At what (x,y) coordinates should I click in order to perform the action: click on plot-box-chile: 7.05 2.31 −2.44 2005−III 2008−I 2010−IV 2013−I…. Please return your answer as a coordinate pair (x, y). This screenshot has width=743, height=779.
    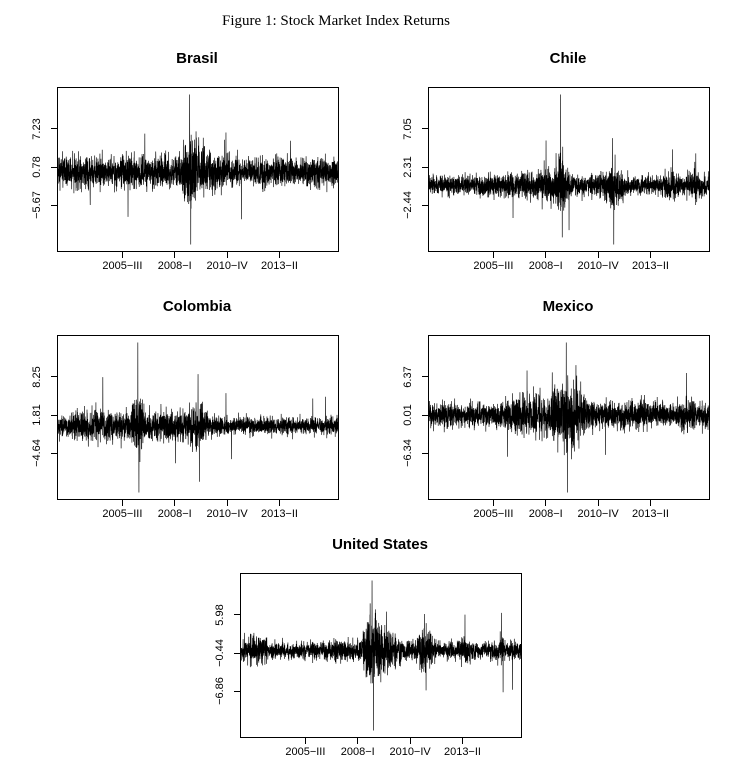
    Looking at the image, I should click on (556, 179).